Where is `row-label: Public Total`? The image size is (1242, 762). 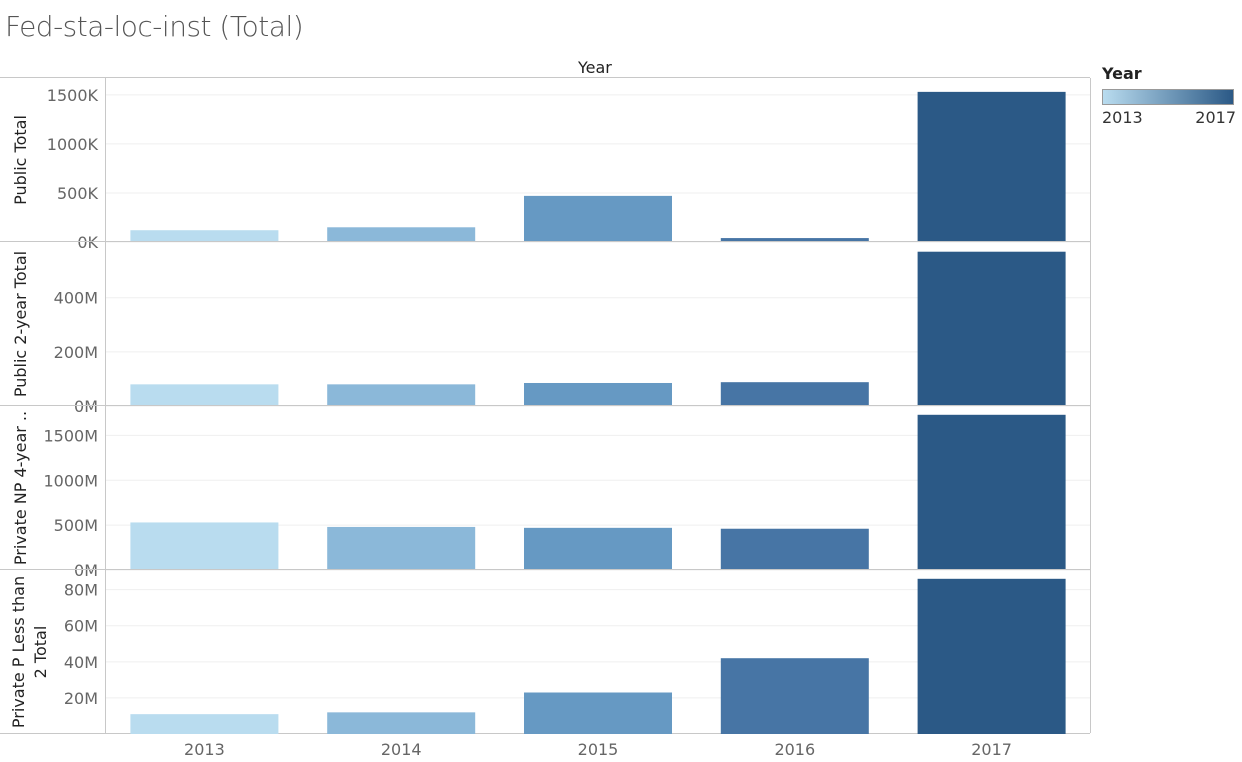 row-label: Public Total is located at coordinates (20, 160).